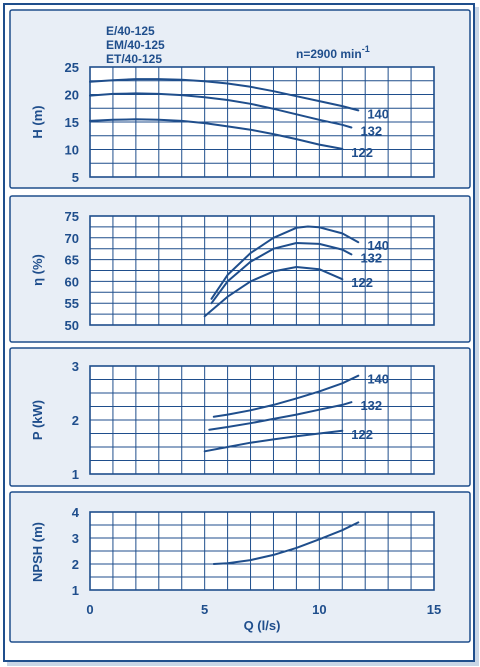 The width and height of the screenshot is (480, 667). Describe the element at coordinates (37, 121) in the screenshot. I see `head-ylabel: H (m)` at that location.